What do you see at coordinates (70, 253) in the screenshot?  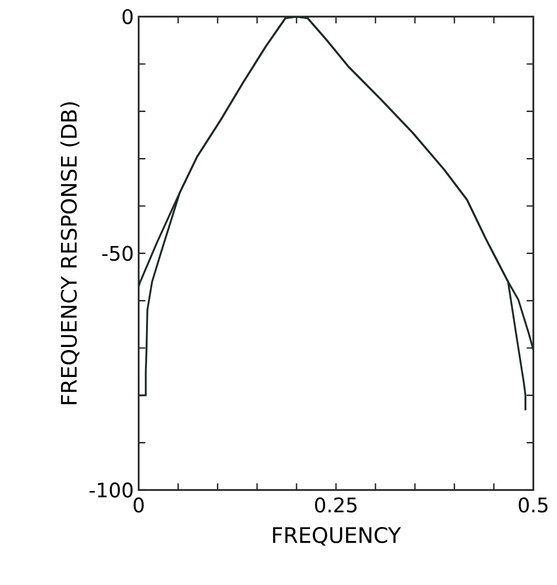 I see `y-axis-title: FREQUENCY RESPONSE (DB)` at bounding box center [70, 253].